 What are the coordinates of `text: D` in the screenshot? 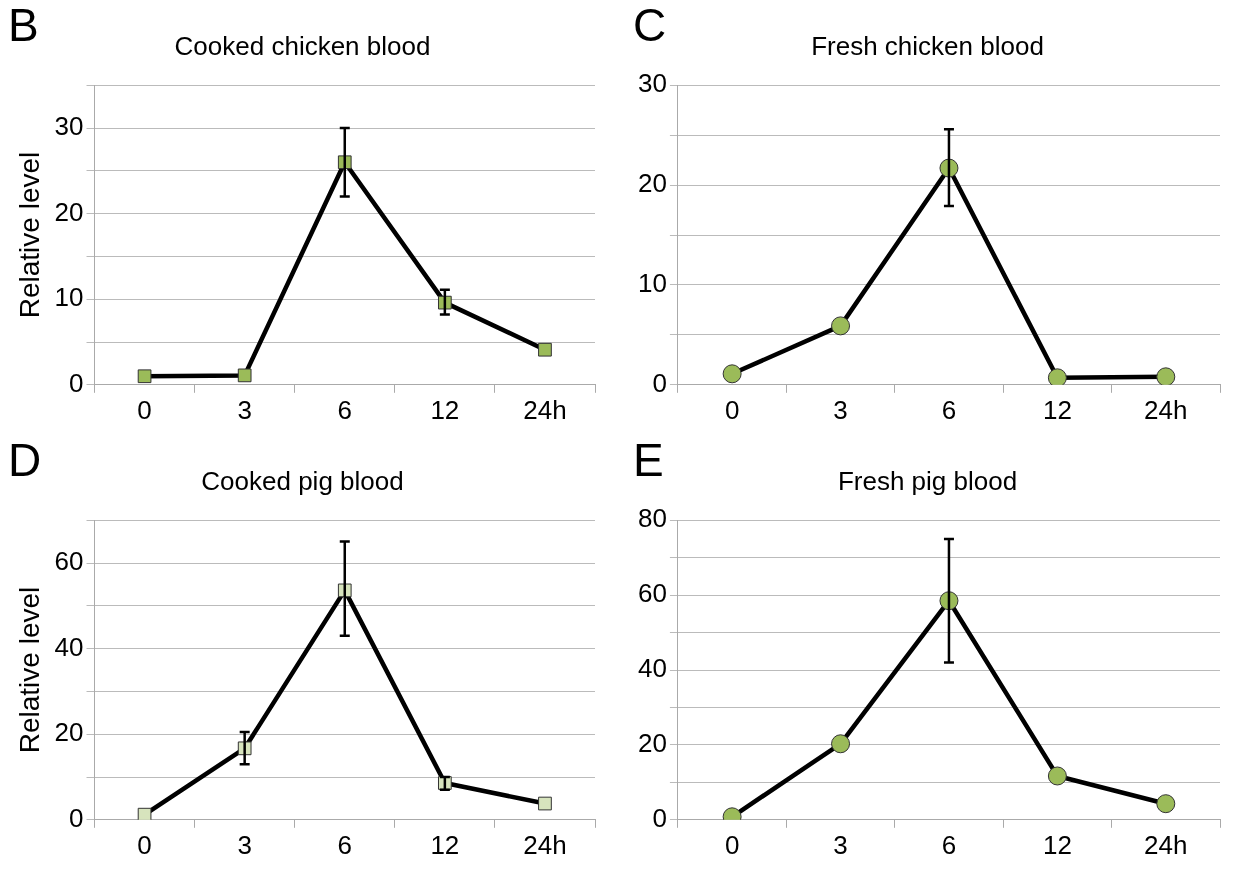 It's located at (25, 460).